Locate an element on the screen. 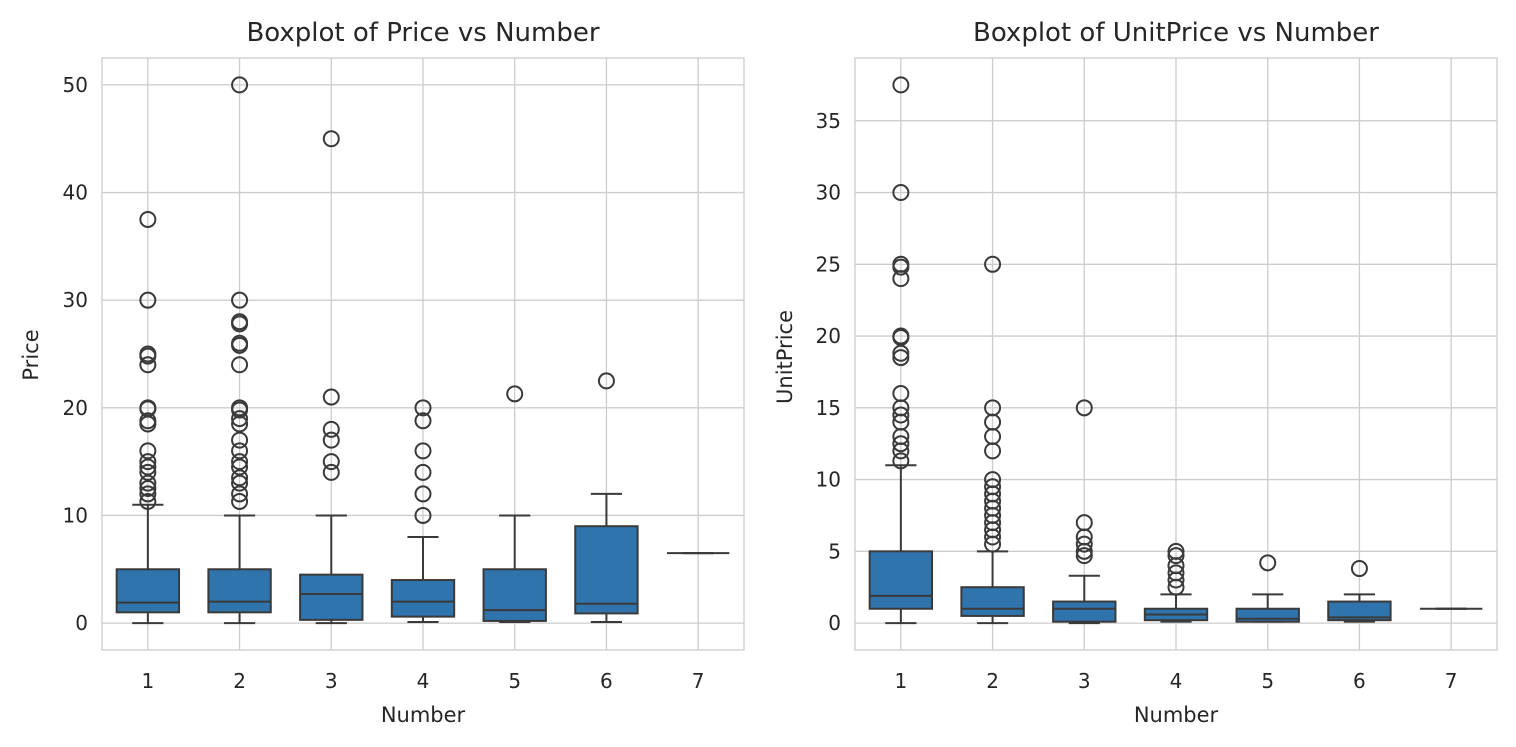  x-tick-label: 5 is located at coordinates (1267, 681).